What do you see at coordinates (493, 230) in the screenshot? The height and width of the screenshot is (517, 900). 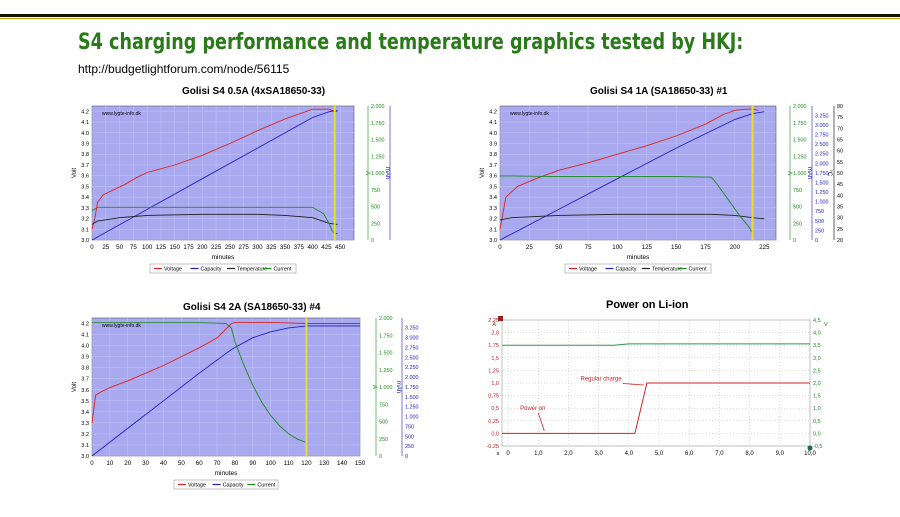 I see `y-left-tick-label: 3.1` at bounding box center [493, 230].